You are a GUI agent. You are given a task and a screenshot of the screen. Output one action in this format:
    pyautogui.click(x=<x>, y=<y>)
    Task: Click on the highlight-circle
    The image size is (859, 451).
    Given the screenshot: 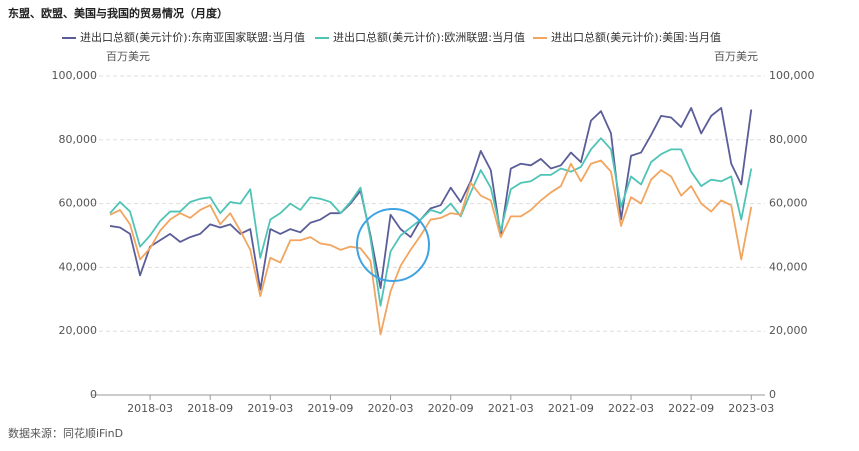 What is the action you would take?
    pyautogui.click(x=393, y=245)
    